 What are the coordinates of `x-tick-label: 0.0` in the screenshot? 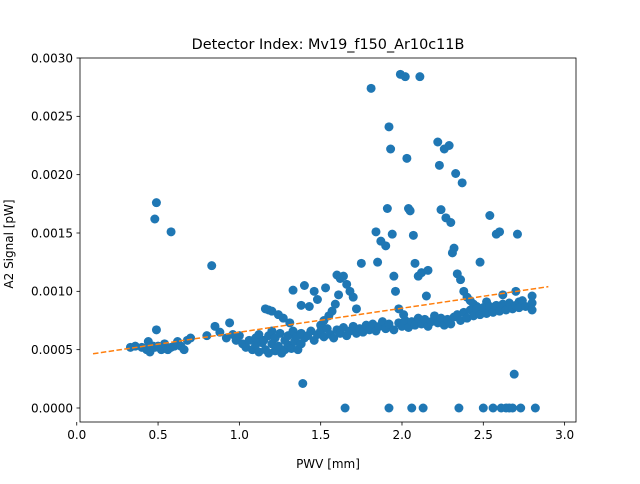 It's located at (76, 435).